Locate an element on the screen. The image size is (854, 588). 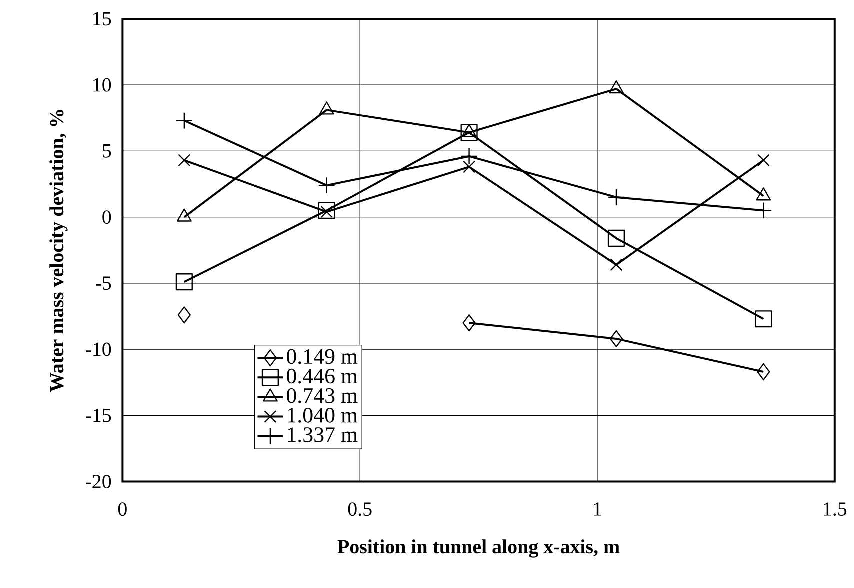
legend-label: 0.743 m is located at coordinates (322, 396).